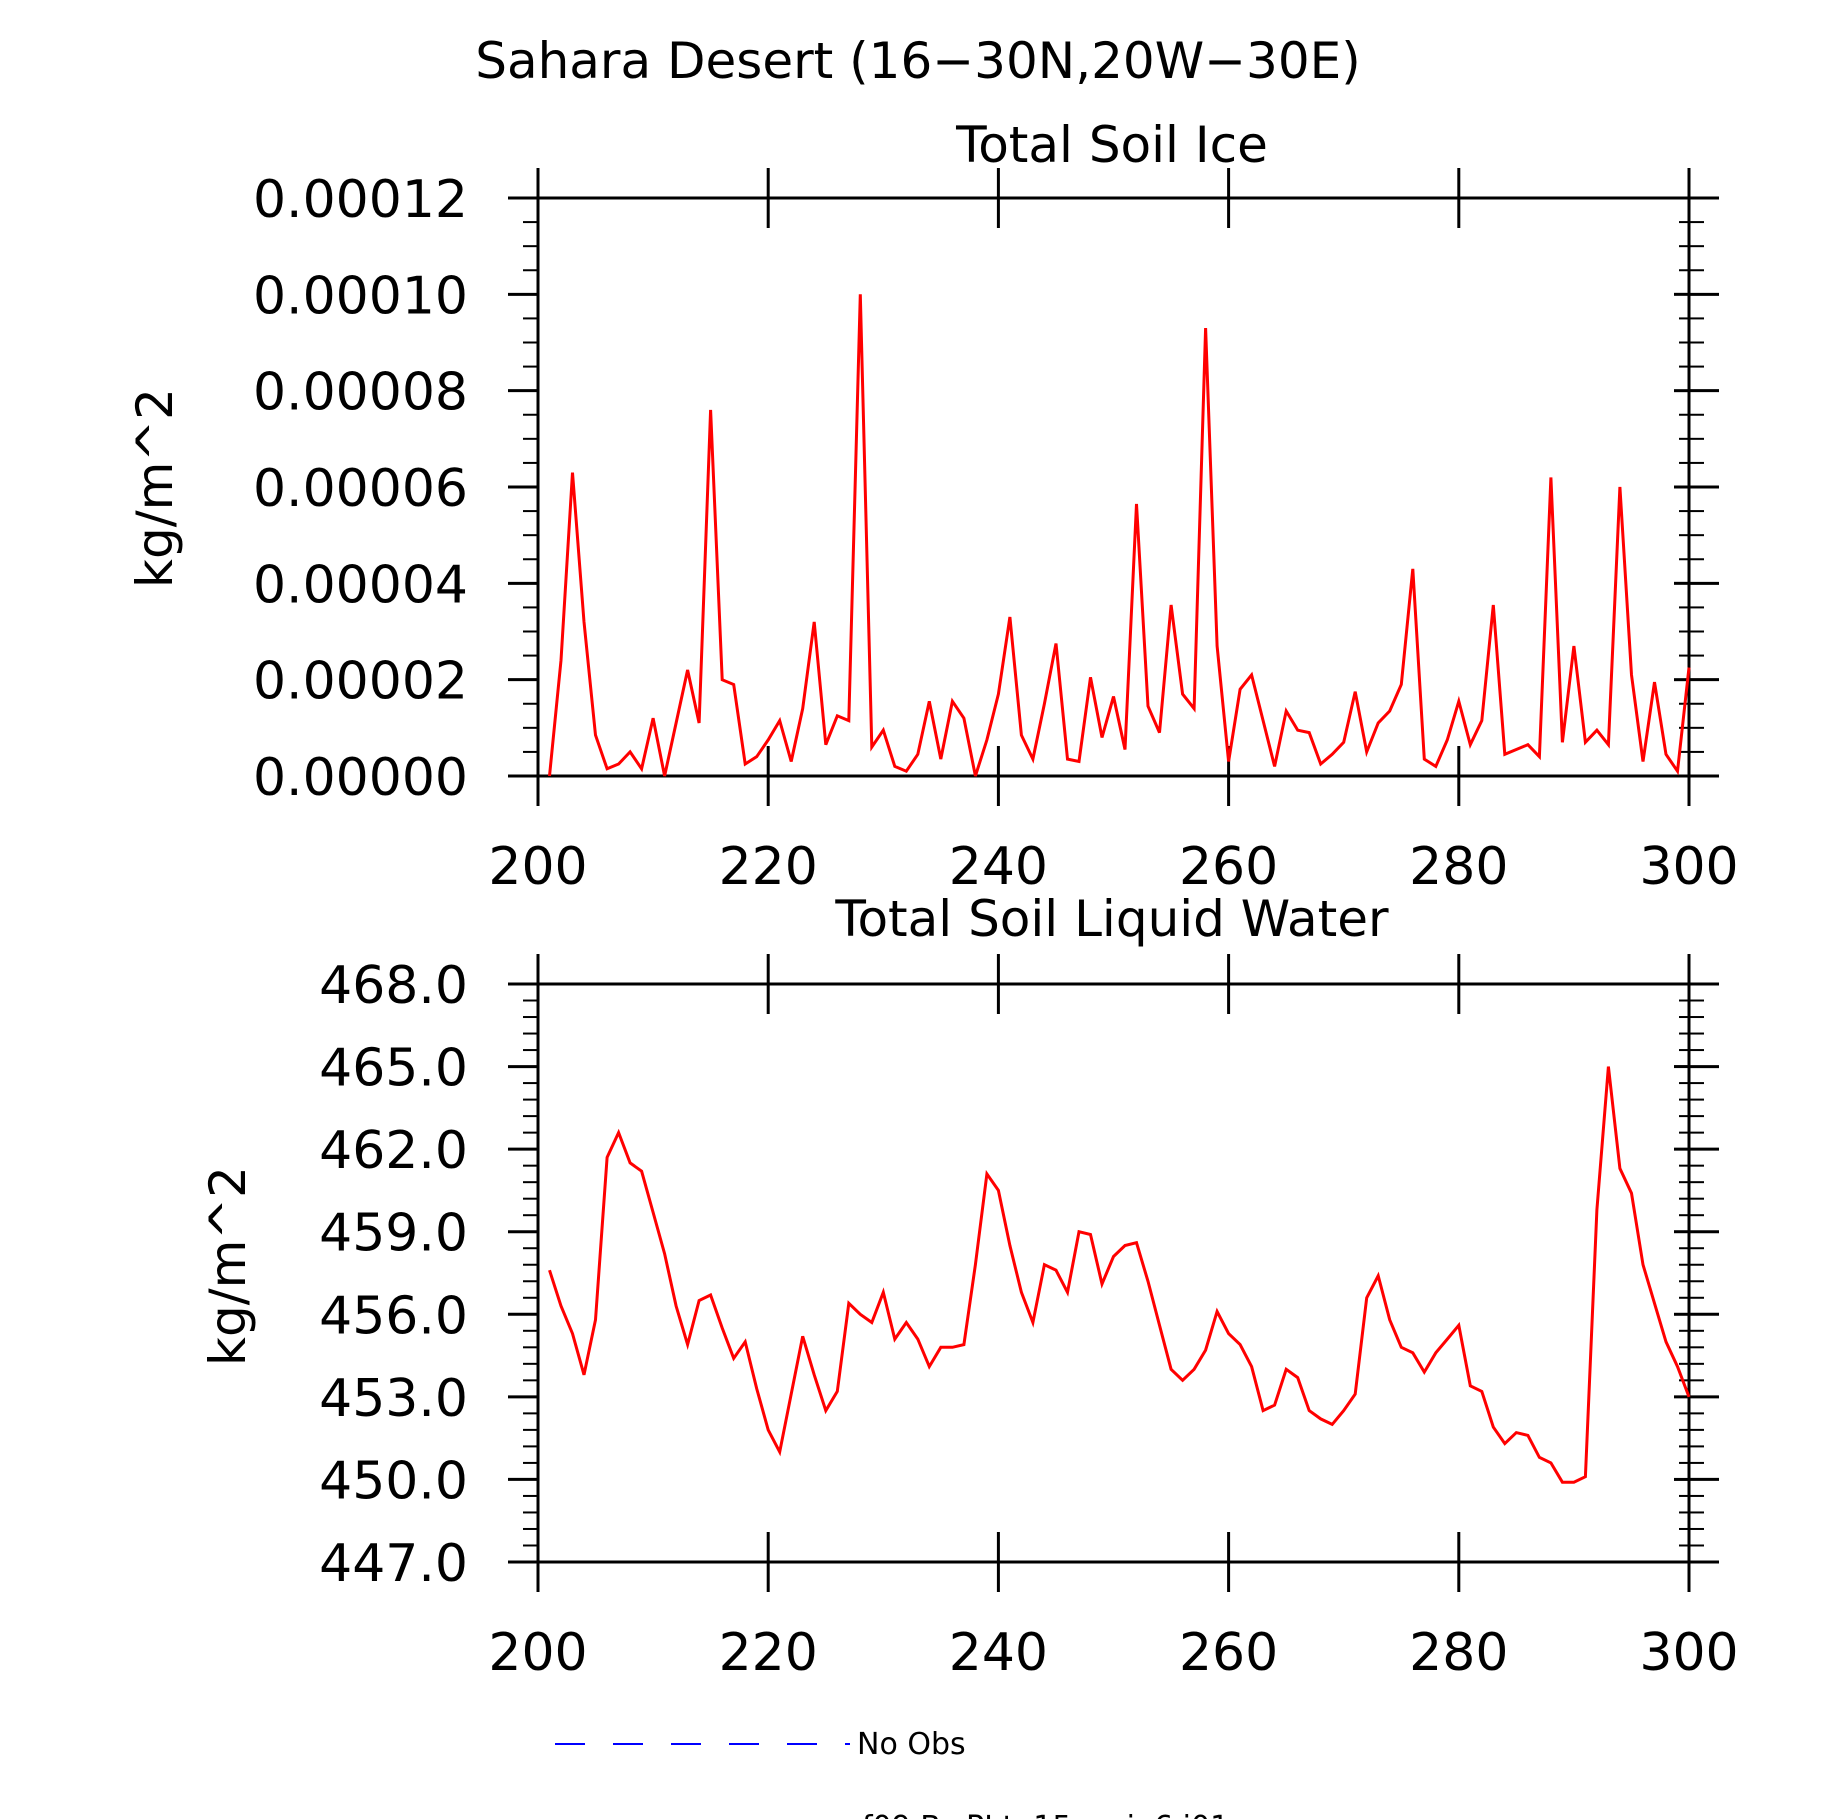  What do you see at coordinates (360, 778) in the screenshot?
I see `y-tick-label: 0.00000` at bounding box center [360, 778].